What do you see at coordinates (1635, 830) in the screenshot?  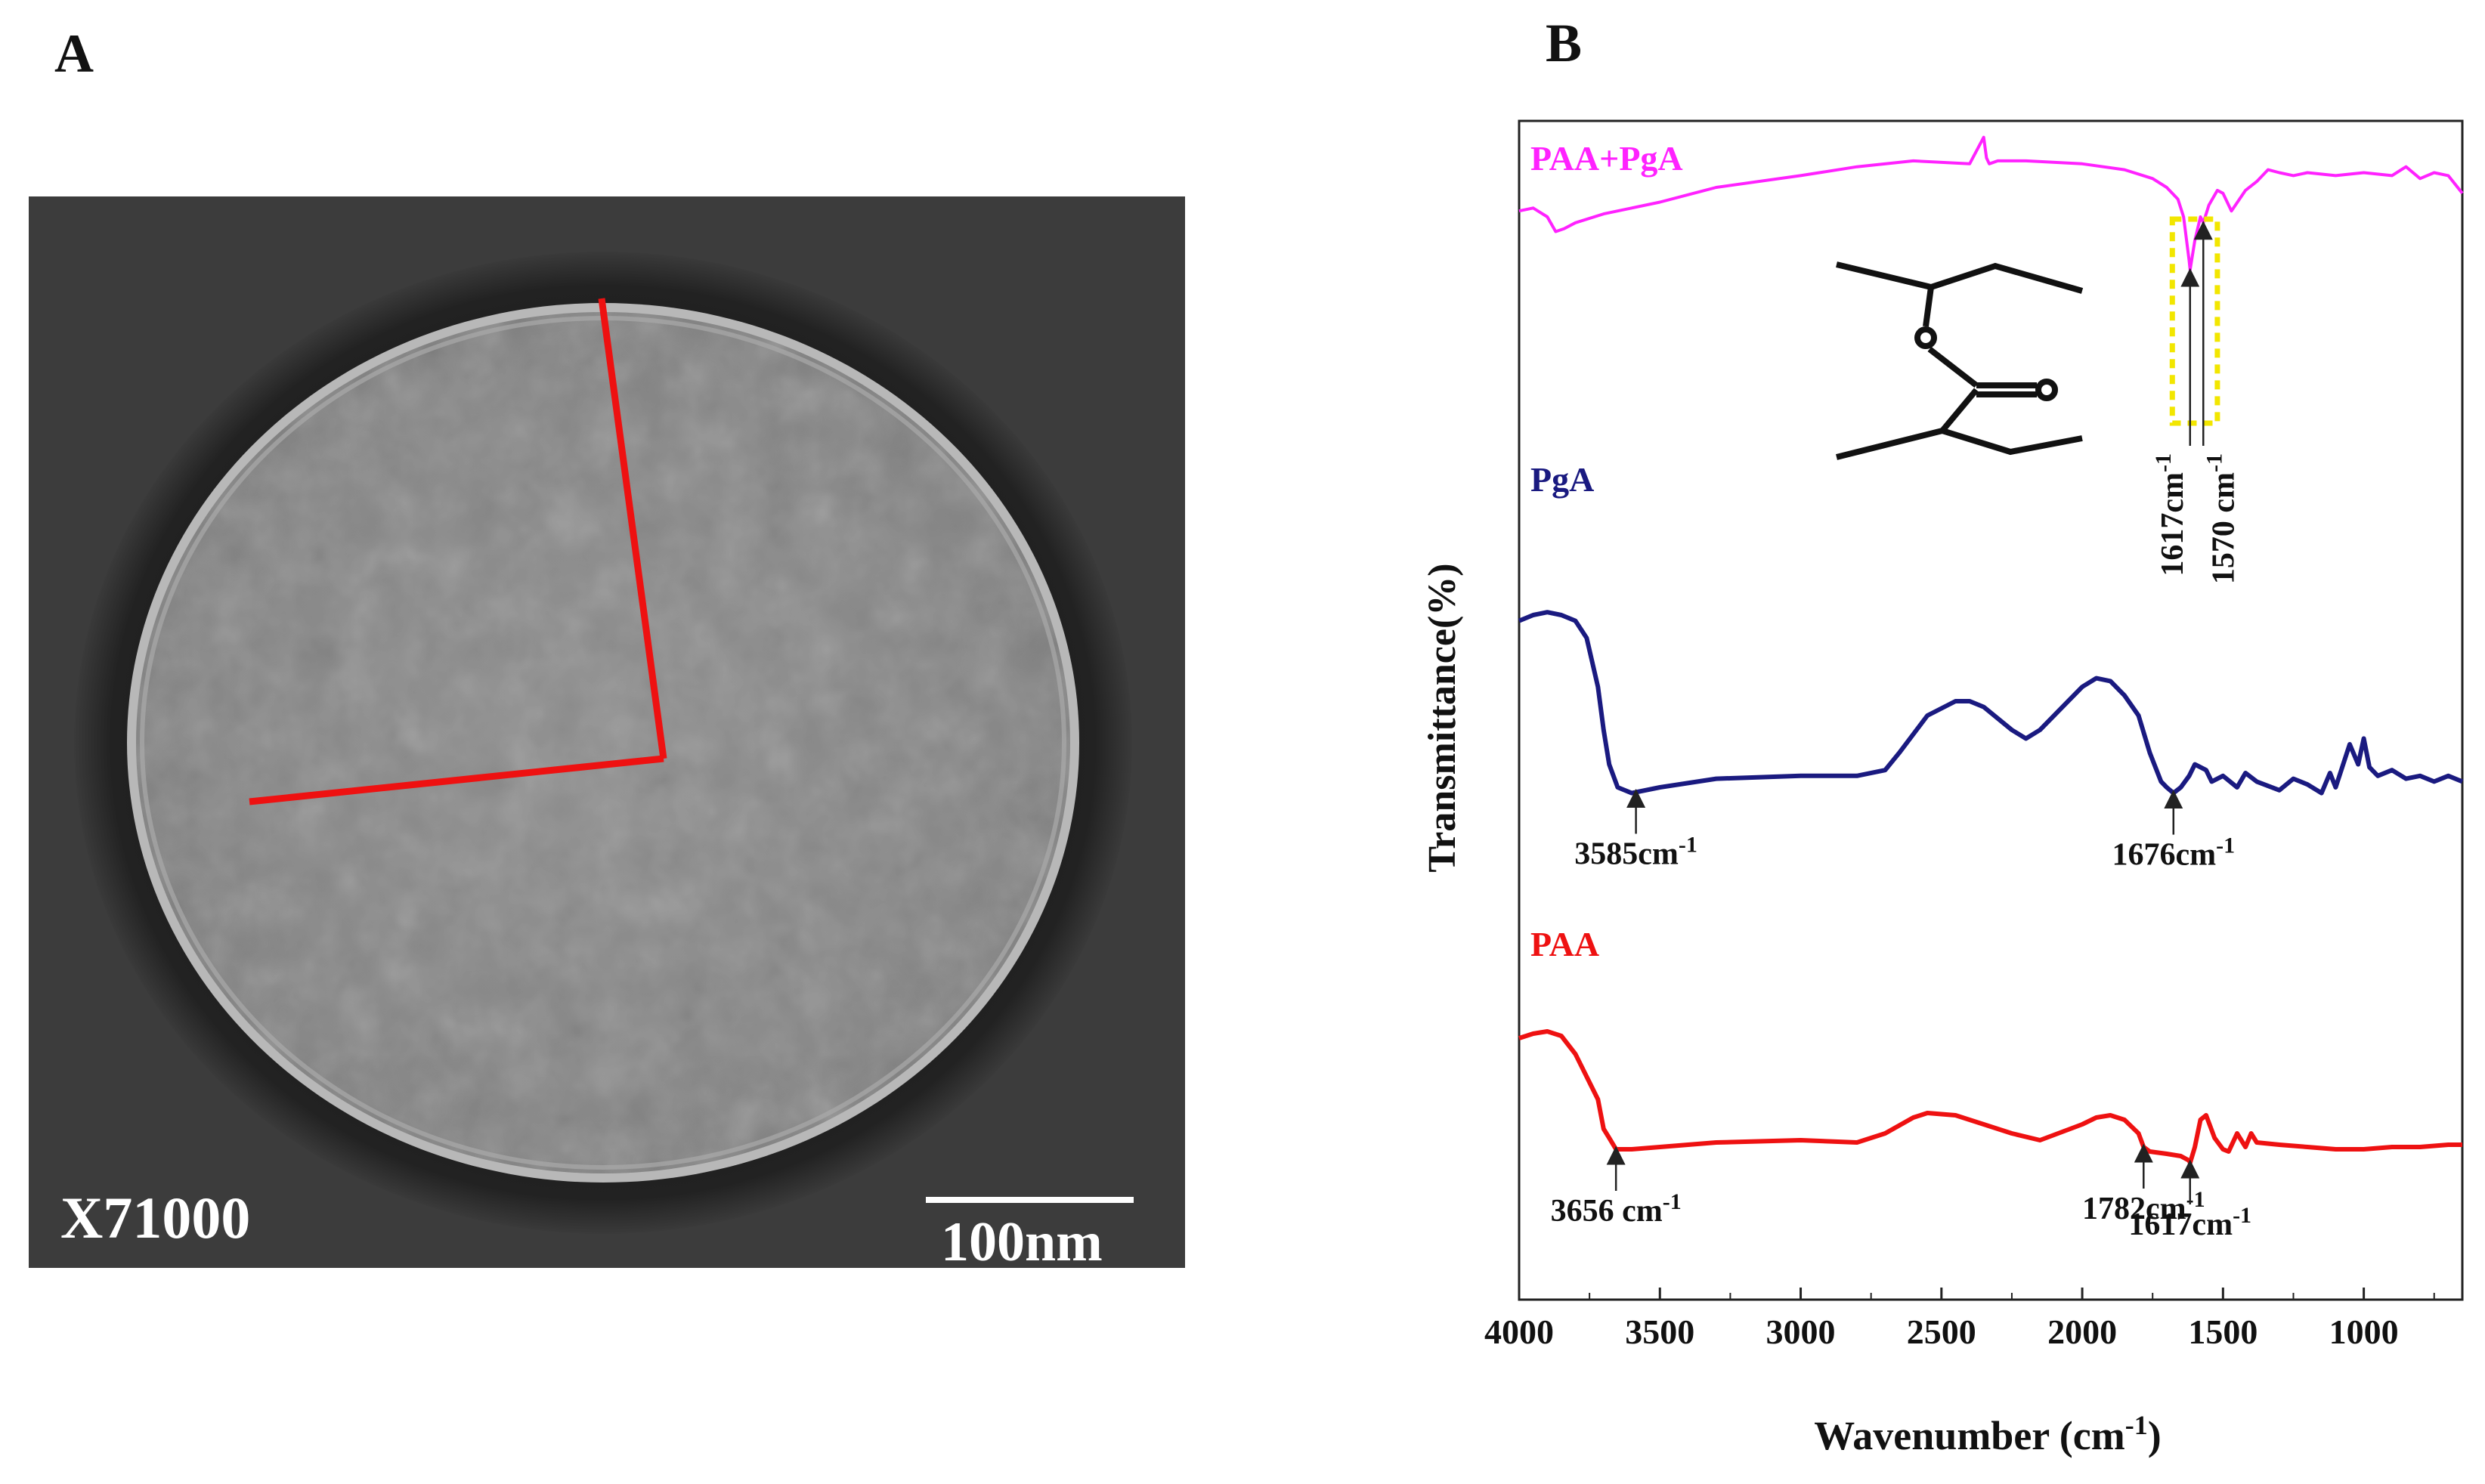 I see `annotation-pga-3585: 3585cm-1` at bounding box center [1635, 830].